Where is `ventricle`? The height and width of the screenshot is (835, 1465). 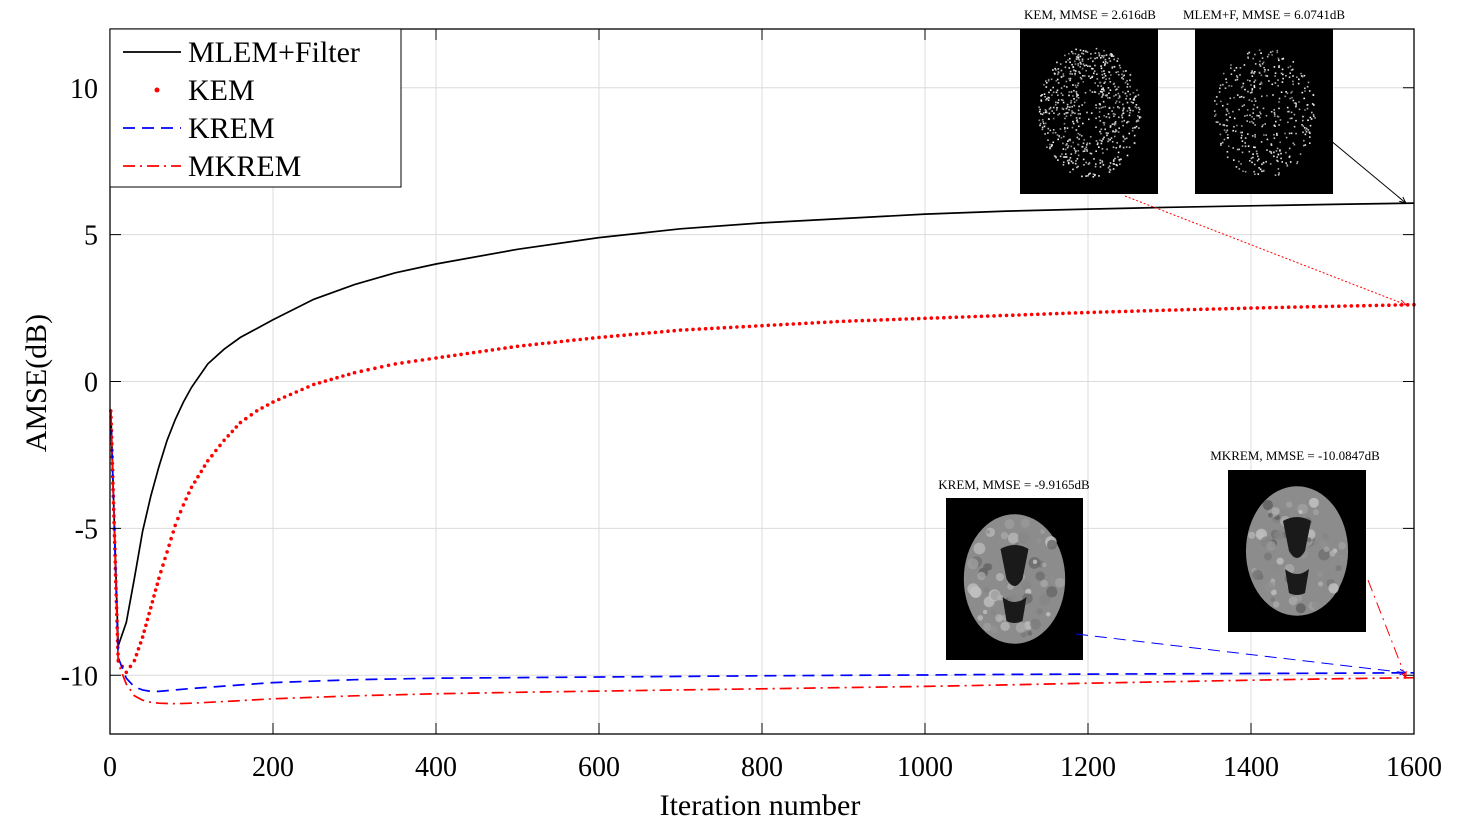
ventricle is located at coordinates (1297, 582).